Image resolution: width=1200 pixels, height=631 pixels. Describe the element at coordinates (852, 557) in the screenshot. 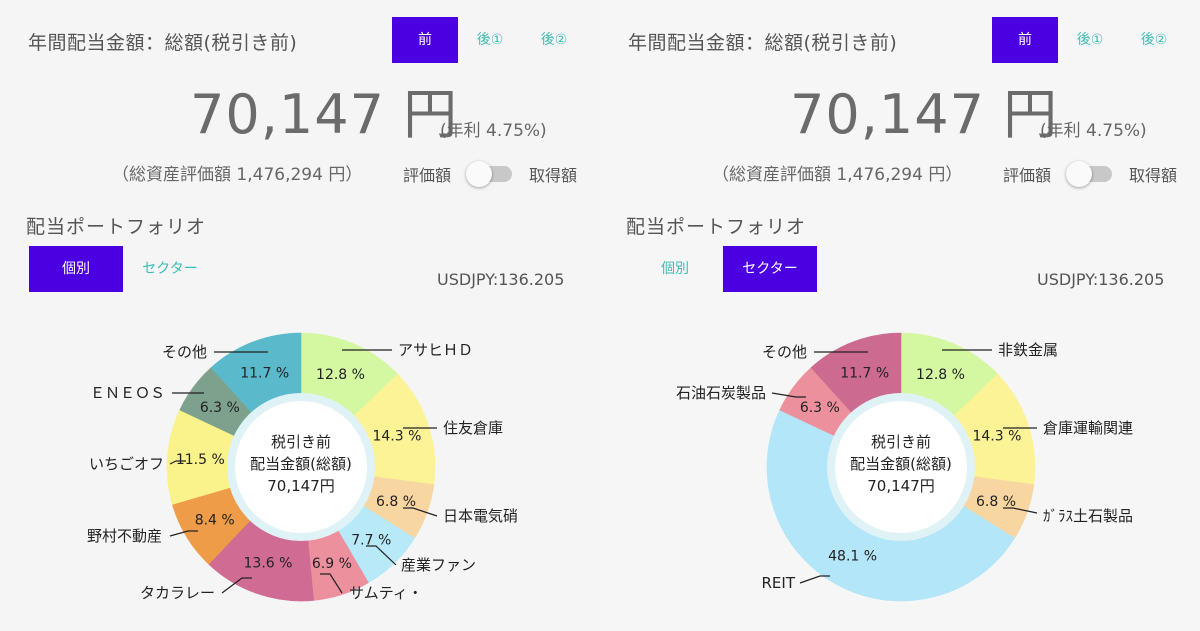

I see `percent-label: 48.1 %` at that location.